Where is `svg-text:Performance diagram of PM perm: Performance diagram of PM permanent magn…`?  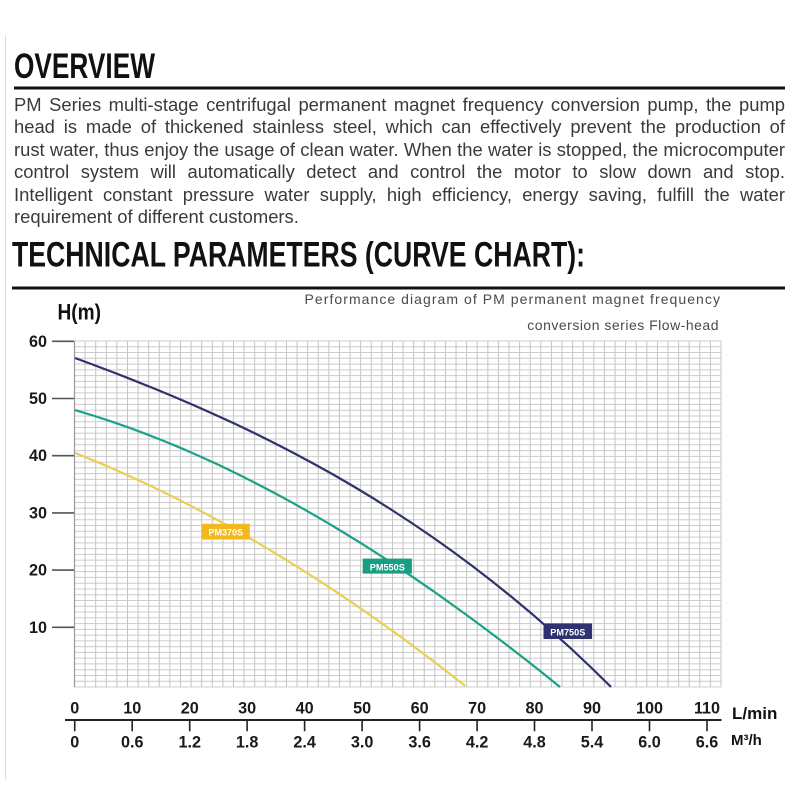 svg-text:Performance diagram of PM perm: Performance diagram of PM permanent magn… is located at coordinates (513, 299).